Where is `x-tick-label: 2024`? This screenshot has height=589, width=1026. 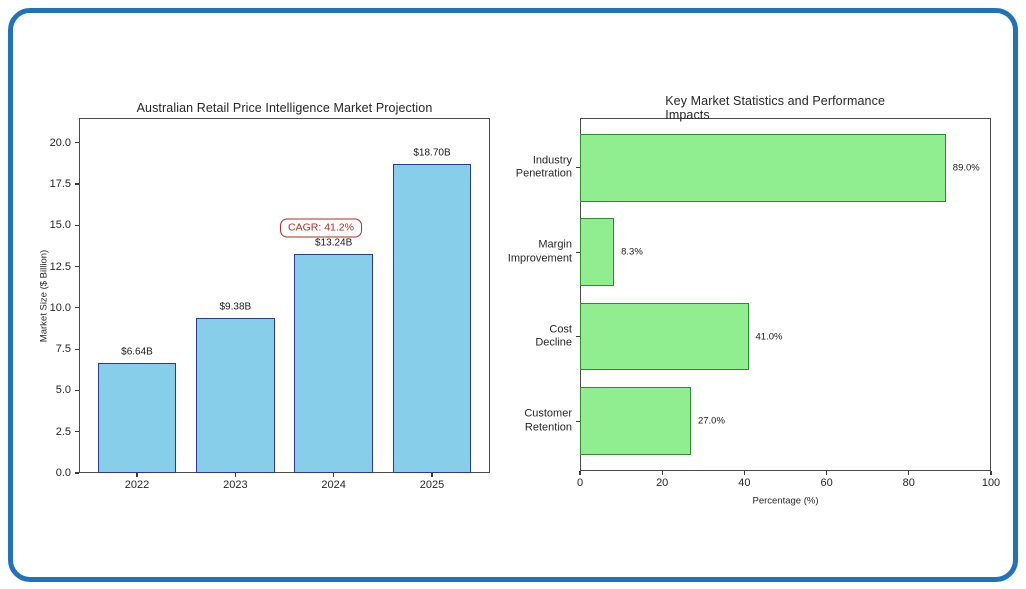
x-tick-label: 2024 is located at coordinates (339, 488).